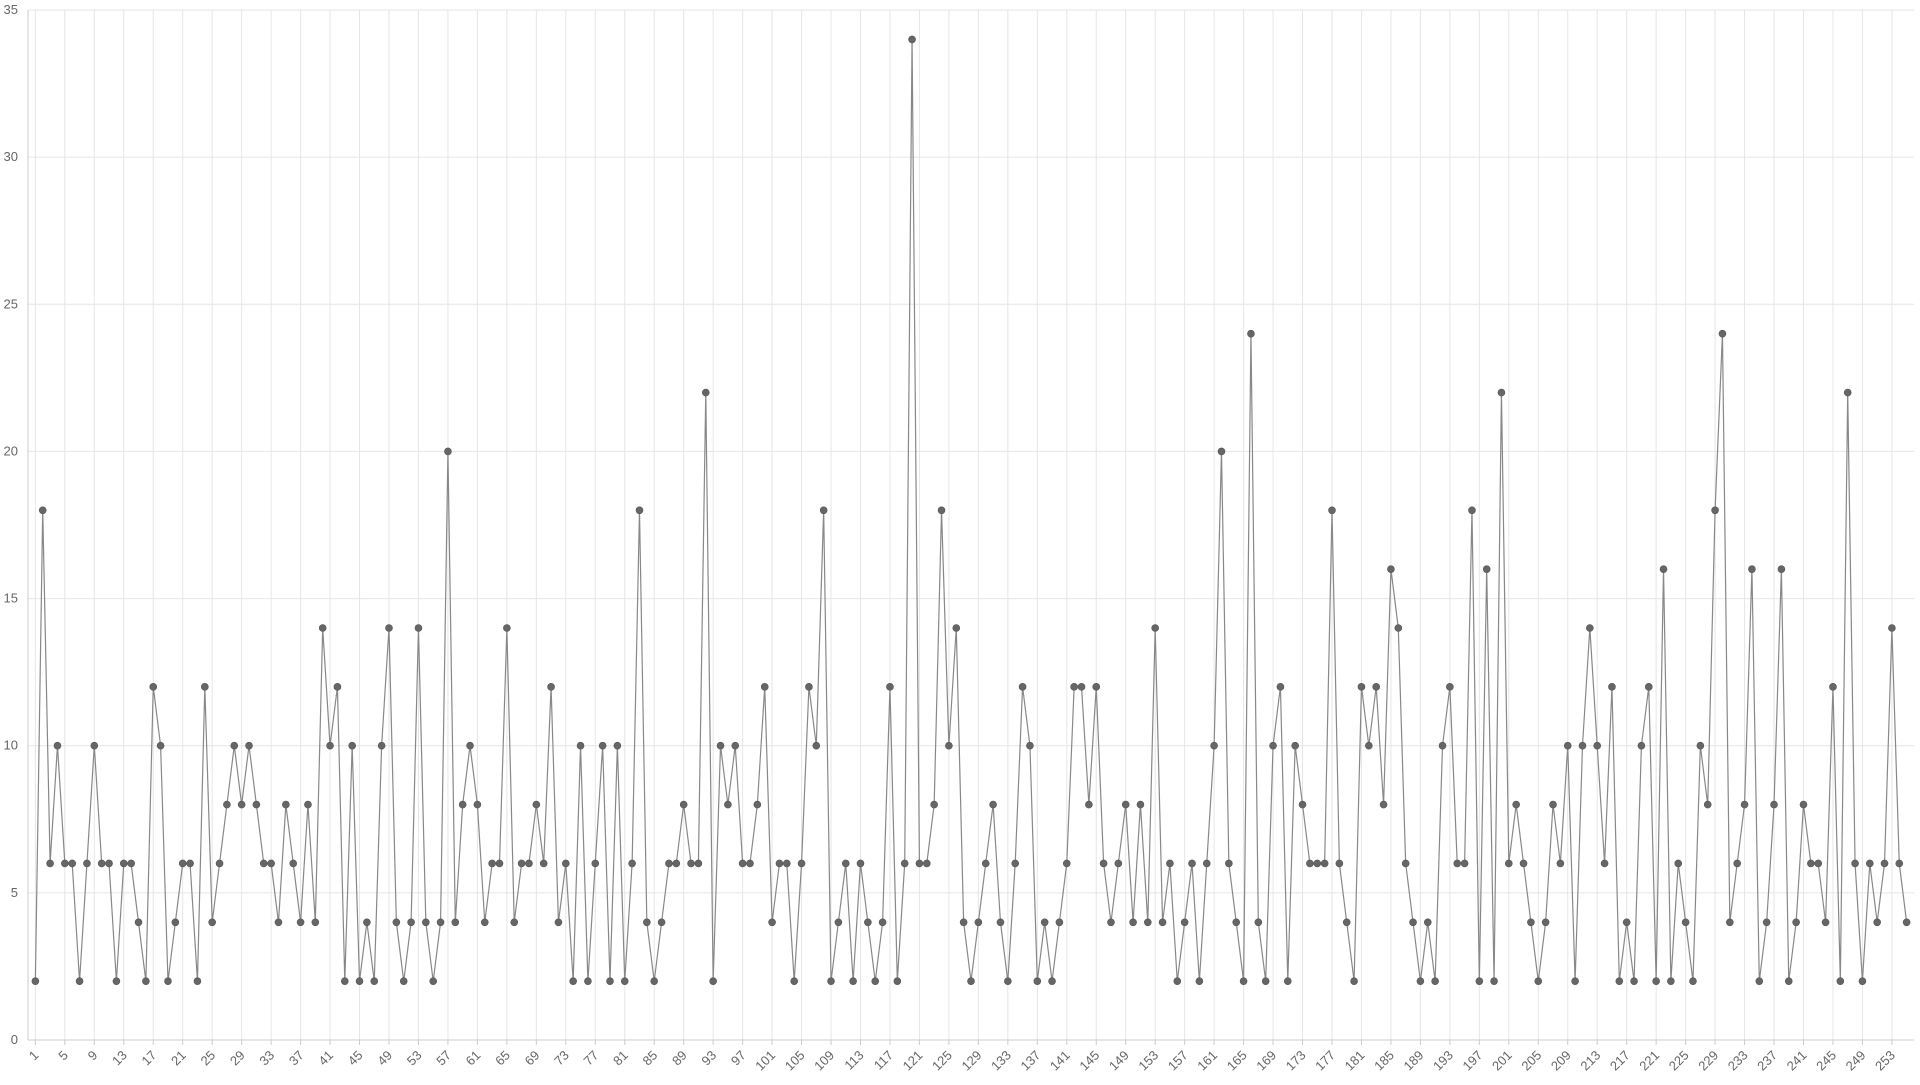 The width and height of the screenshot is (1920, 1085). I want to click on x-tick-label: 85, so click(649, 1058).